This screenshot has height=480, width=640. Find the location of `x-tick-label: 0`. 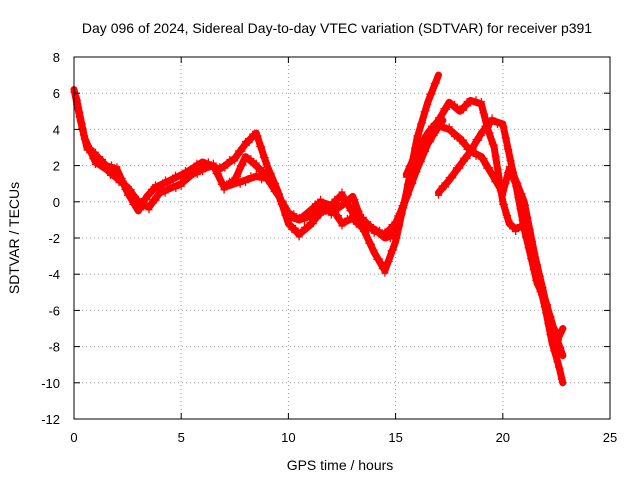

x-tick-label: 0 is located at coordinates (73, 437).